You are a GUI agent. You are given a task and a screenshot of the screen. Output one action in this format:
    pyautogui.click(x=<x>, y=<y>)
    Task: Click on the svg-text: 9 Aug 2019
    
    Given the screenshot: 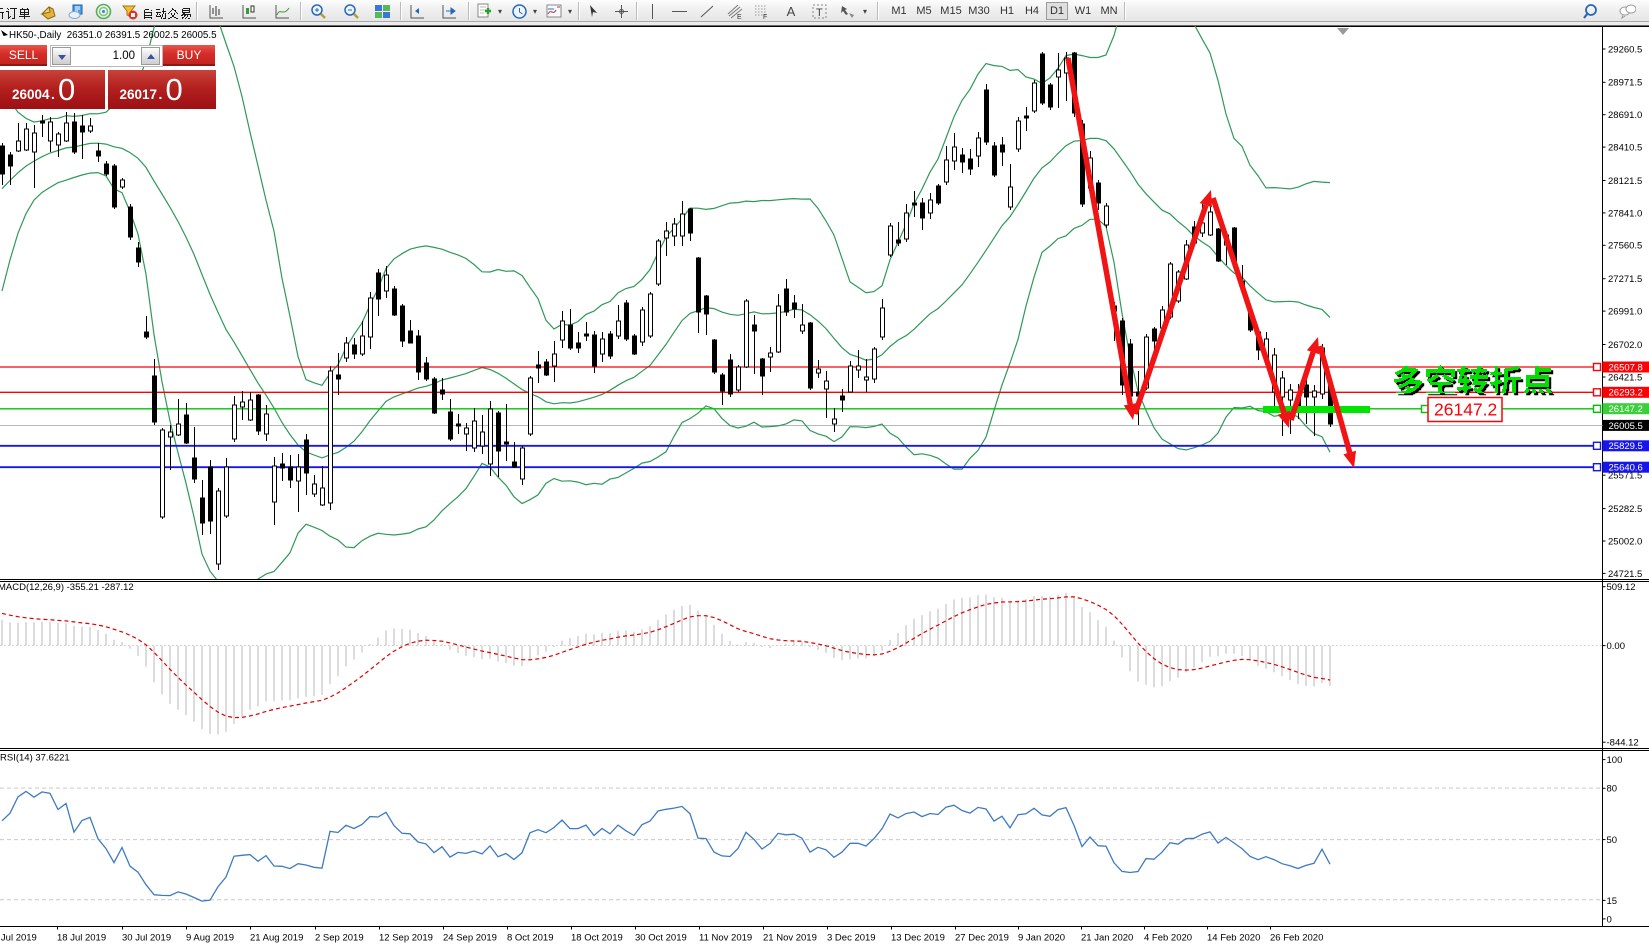 What is the action you would take?
    pyautogui.click(x=210, y=938)
    